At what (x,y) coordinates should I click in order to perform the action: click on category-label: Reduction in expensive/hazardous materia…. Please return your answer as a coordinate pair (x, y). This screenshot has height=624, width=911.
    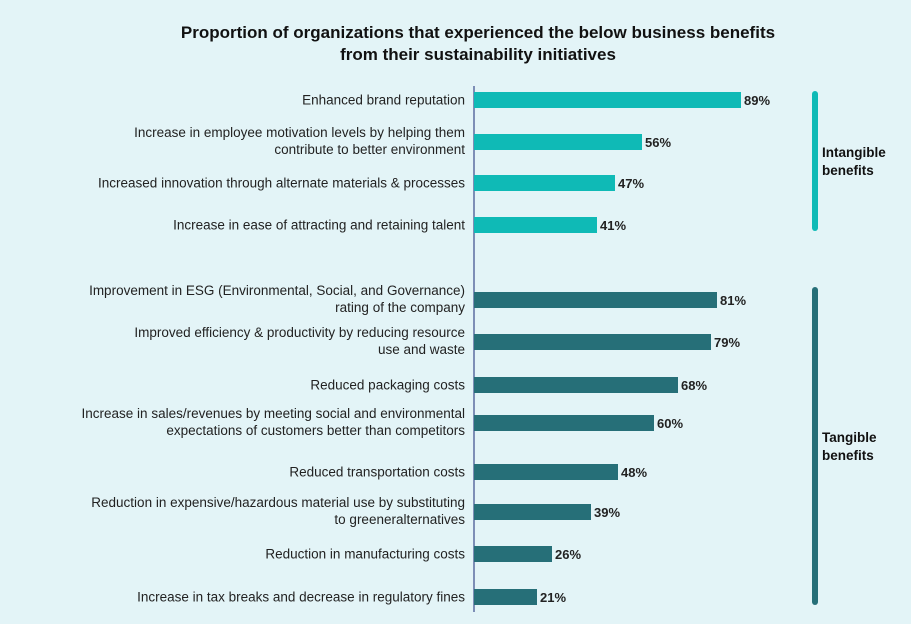
    Looking at the image, I should click on (278, 502).